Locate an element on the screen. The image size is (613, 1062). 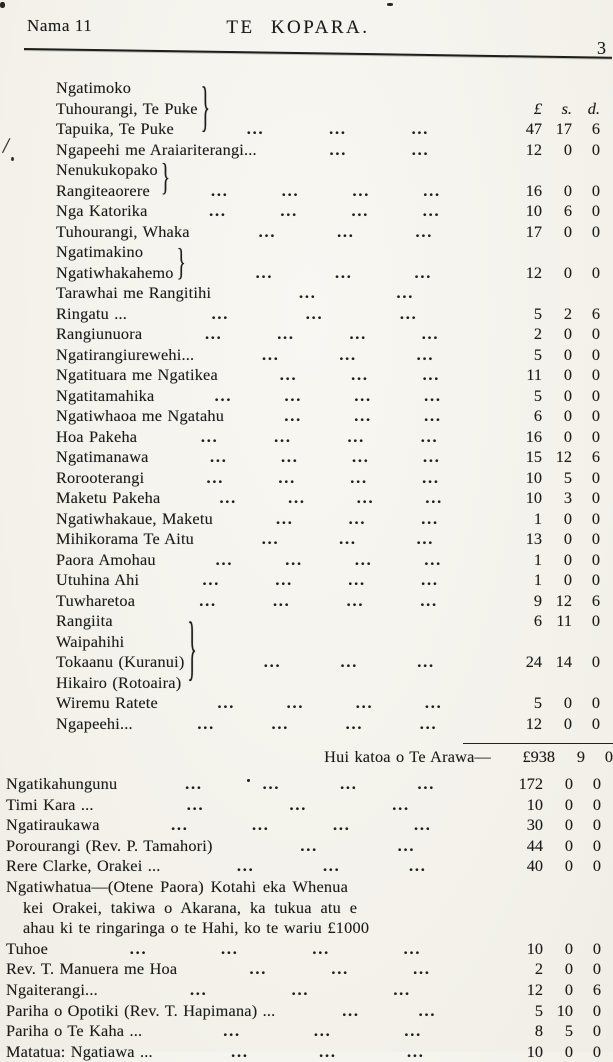
entry-name: Tuhoe is located at coordinates (27, 948).